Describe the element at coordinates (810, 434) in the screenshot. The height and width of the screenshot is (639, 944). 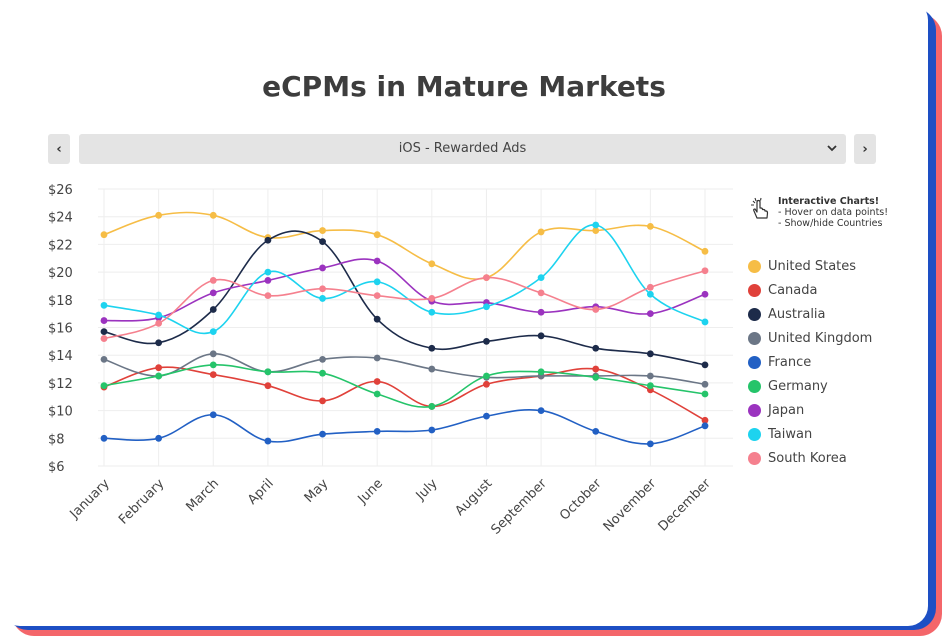
I see `legend-item-taiwan: Taiwan` at that location.